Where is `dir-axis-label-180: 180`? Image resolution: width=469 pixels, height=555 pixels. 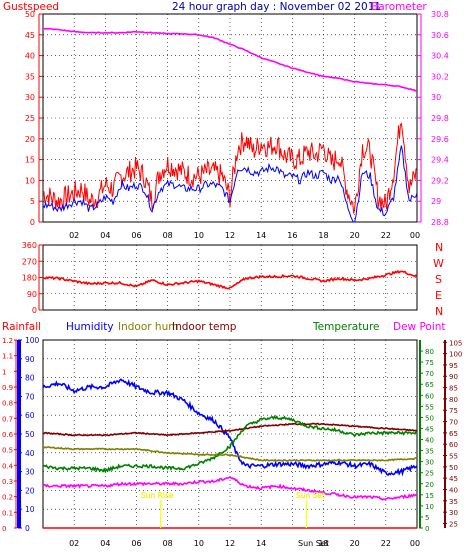
dir-axis-label-180: 180 is located at coordinates (29, 278).